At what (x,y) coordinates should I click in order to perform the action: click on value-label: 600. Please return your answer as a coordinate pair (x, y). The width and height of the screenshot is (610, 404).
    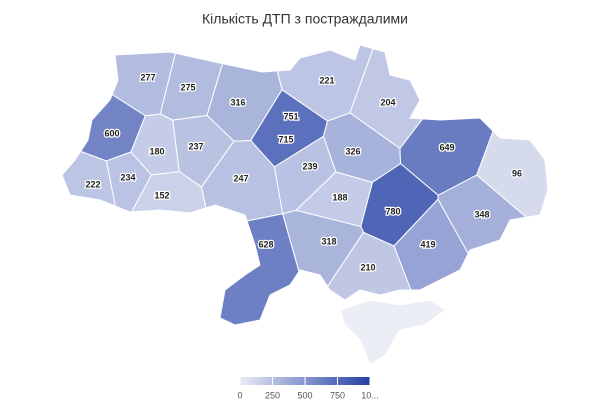
    Looking at the image, I should click on (111, 133).